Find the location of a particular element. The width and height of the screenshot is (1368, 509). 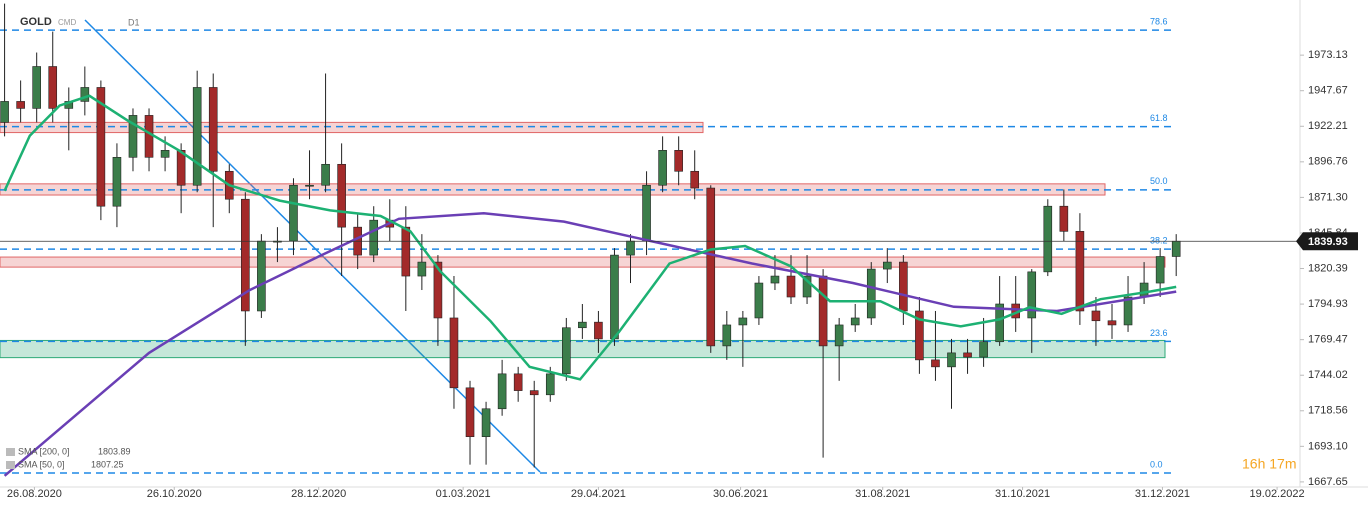

x-tick-label: 28.12.2020 is located at coordinates (318, 494).